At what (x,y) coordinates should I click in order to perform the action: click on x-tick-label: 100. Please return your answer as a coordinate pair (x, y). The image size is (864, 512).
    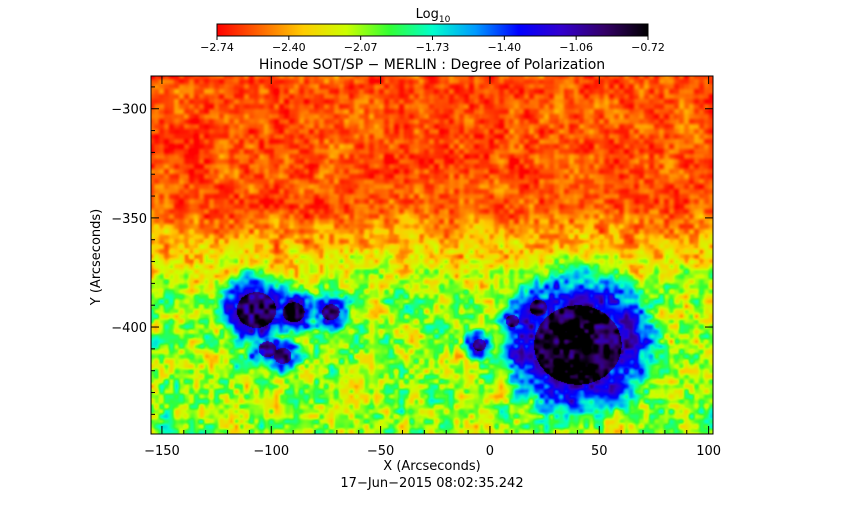
    Looking at the image, I should click on (708, 451).